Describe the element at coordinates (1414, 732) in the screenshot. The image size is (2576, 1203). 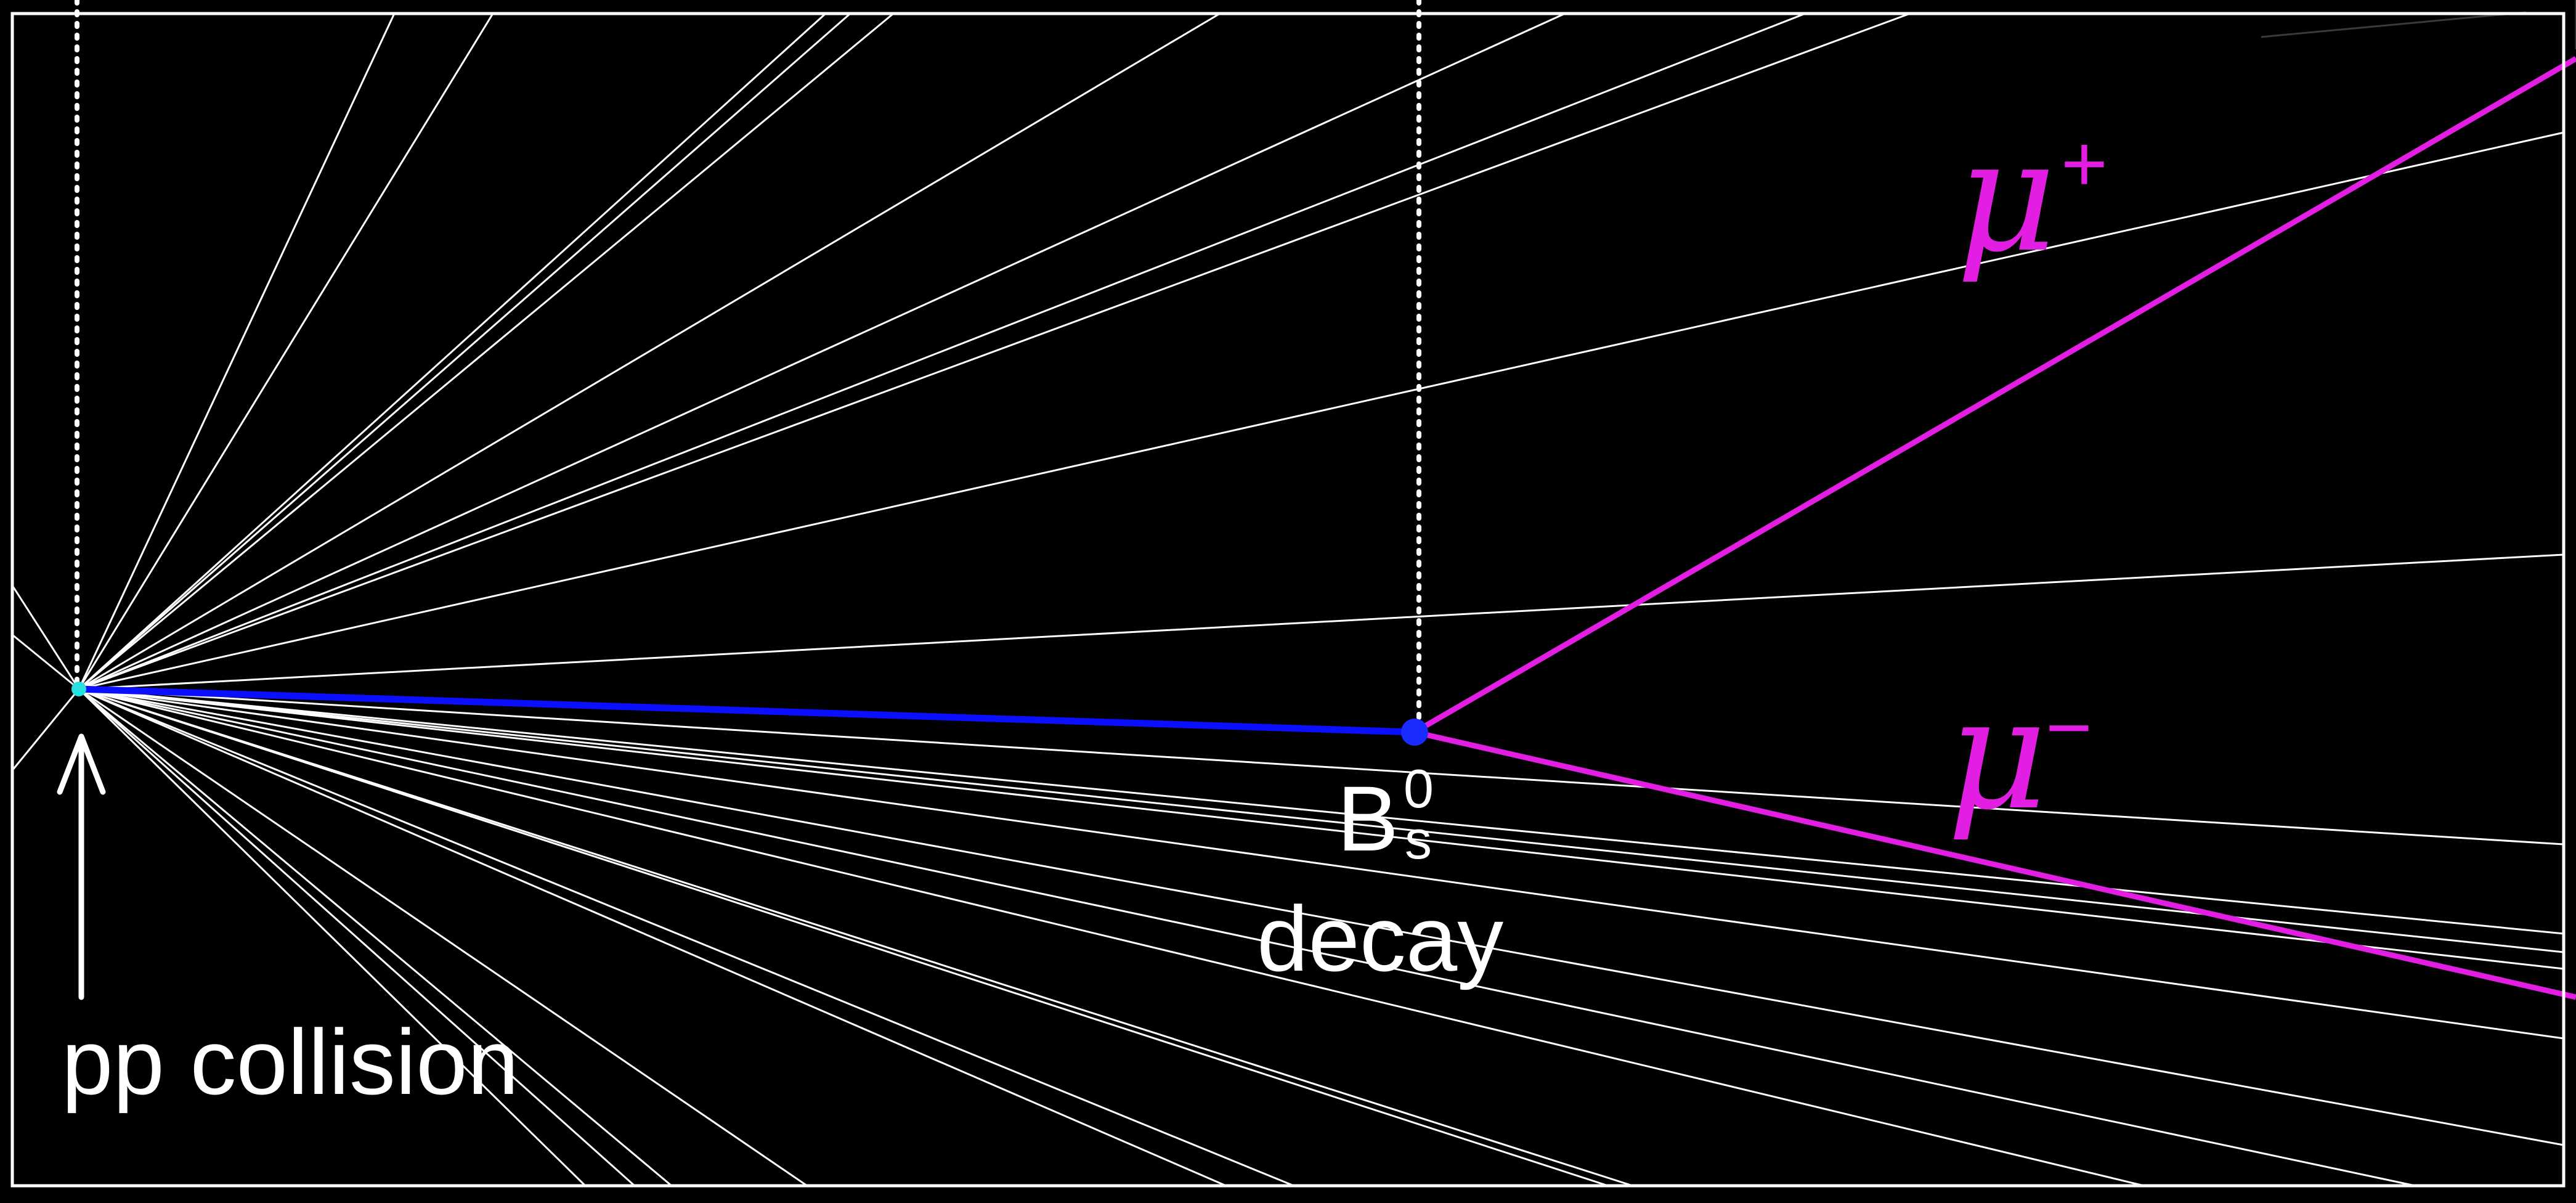
I see `decay-vertex` at that location.